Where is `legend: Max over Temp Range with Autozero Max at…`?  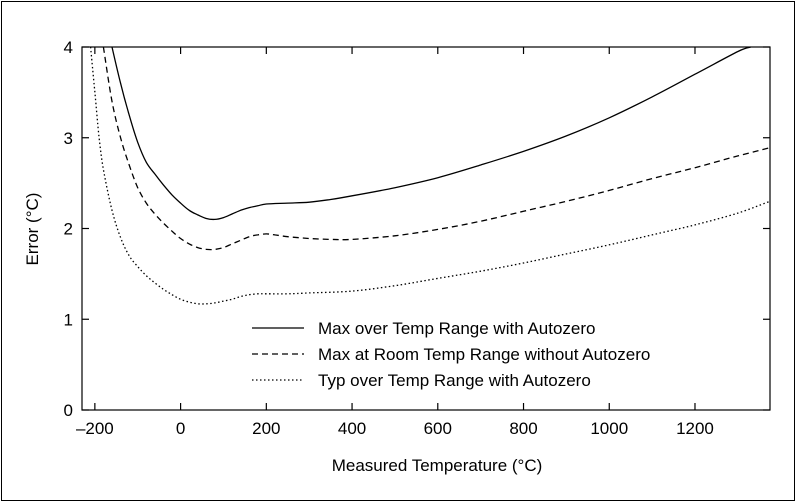 legend: Max over Temp Range with Autozero Max at… is located at coordinates (451, 354).